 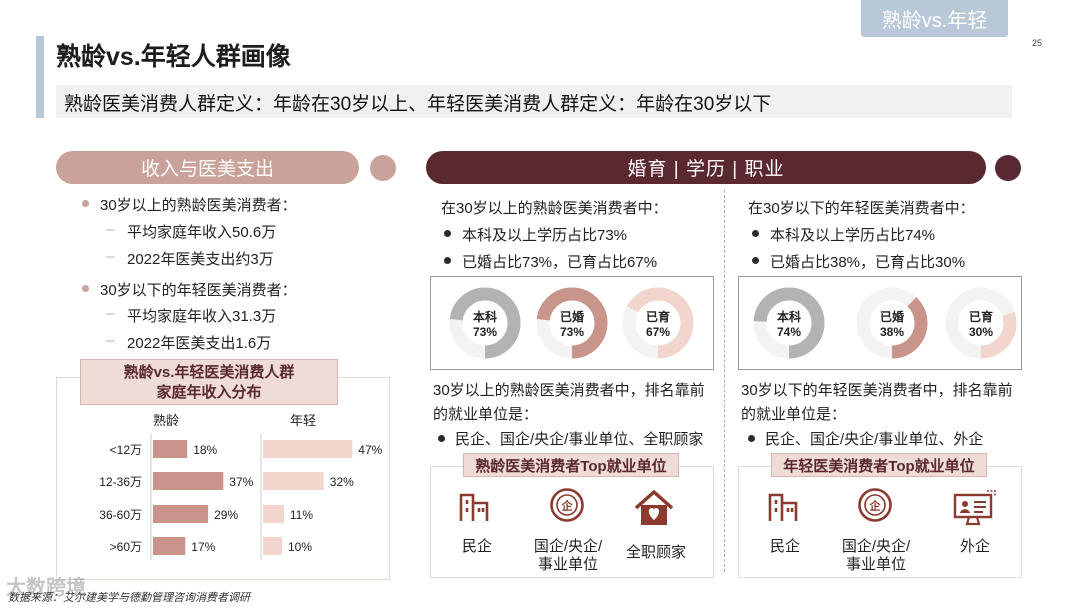 I want to click on page-number: 25, so click(x=1037, y=43).